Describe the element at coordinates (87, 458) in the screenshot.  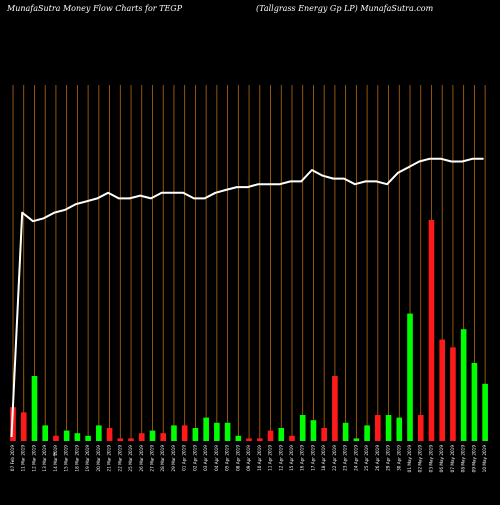
I see `x-tick-label: 19 Mar 2019` at that location.